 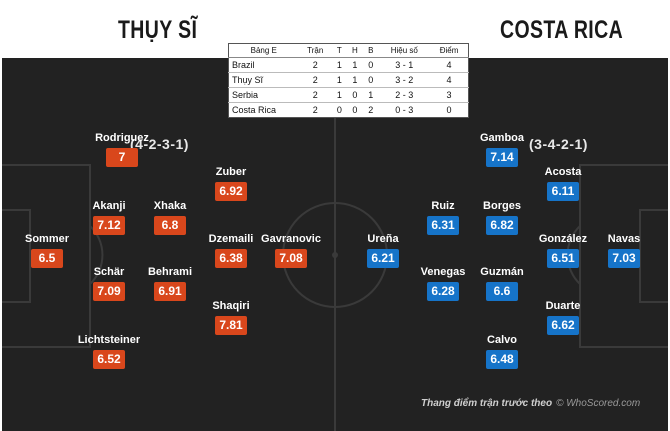 What do you see at coordinates (404, 65) in the screenshot?
I see `table-cell: 3 - 1` at bounding box center [404, 65].